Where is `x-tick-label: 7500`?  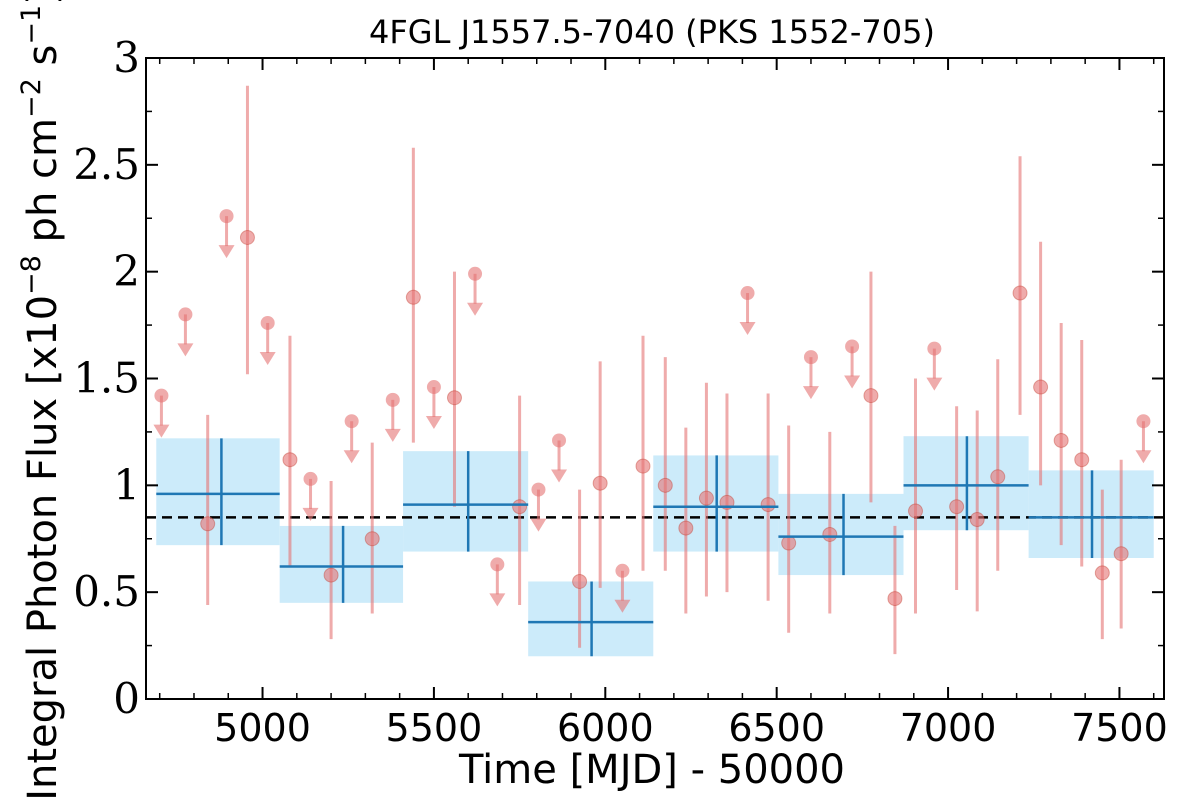
x-tick-label: 7500 is located at coordinates (1119, 728).